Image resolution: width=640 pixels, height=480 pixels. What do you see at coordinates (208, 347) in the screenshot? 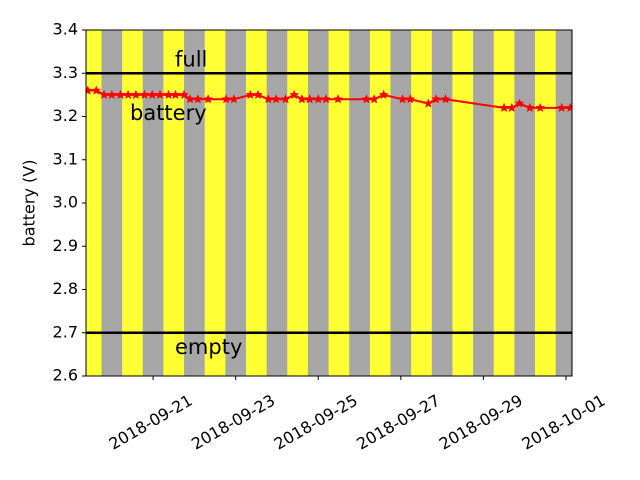
I see `reference-label: empty` at bounding box center [208, 347].